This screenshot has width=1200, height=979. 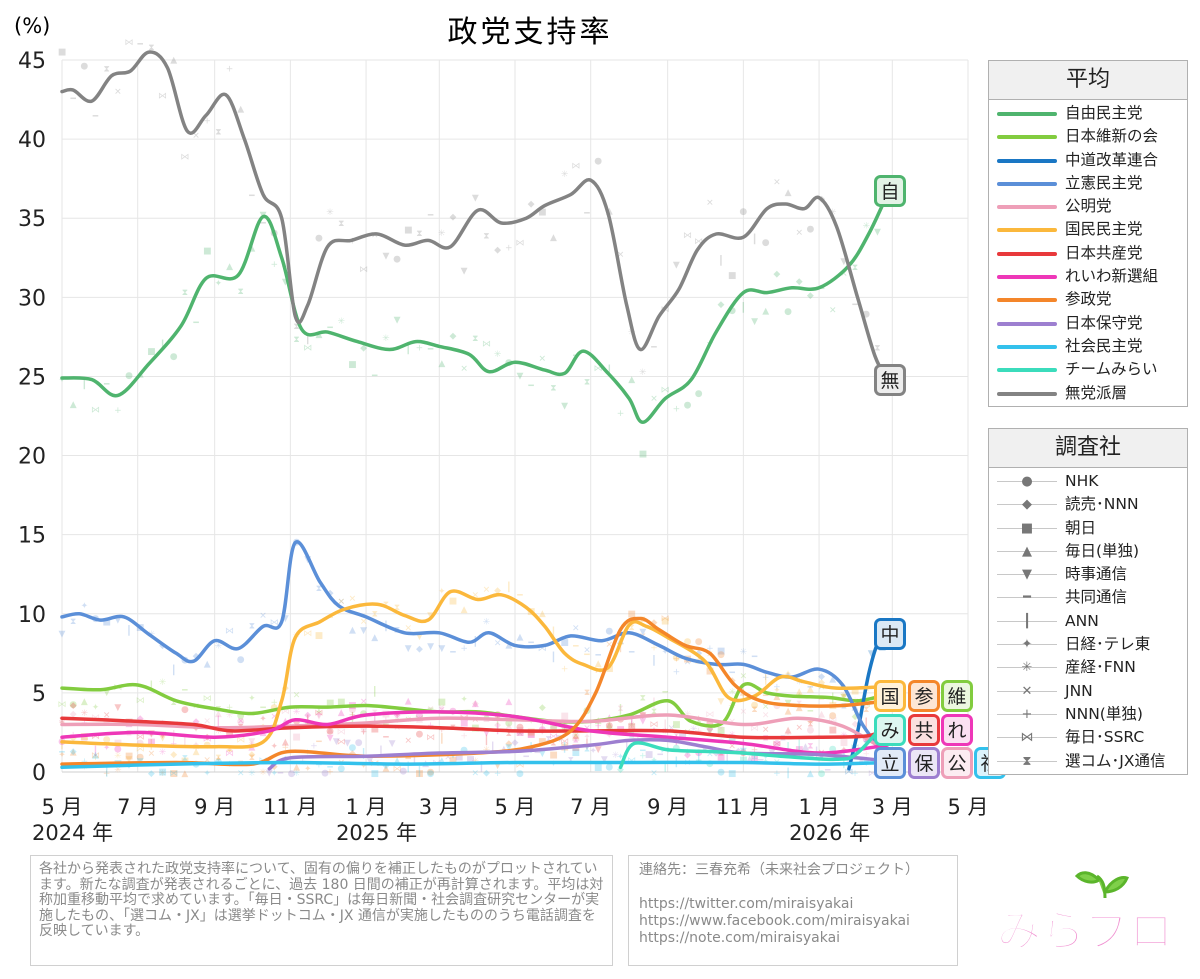 I want to click on y-tick-label: 15, so click(x=32, y=536).